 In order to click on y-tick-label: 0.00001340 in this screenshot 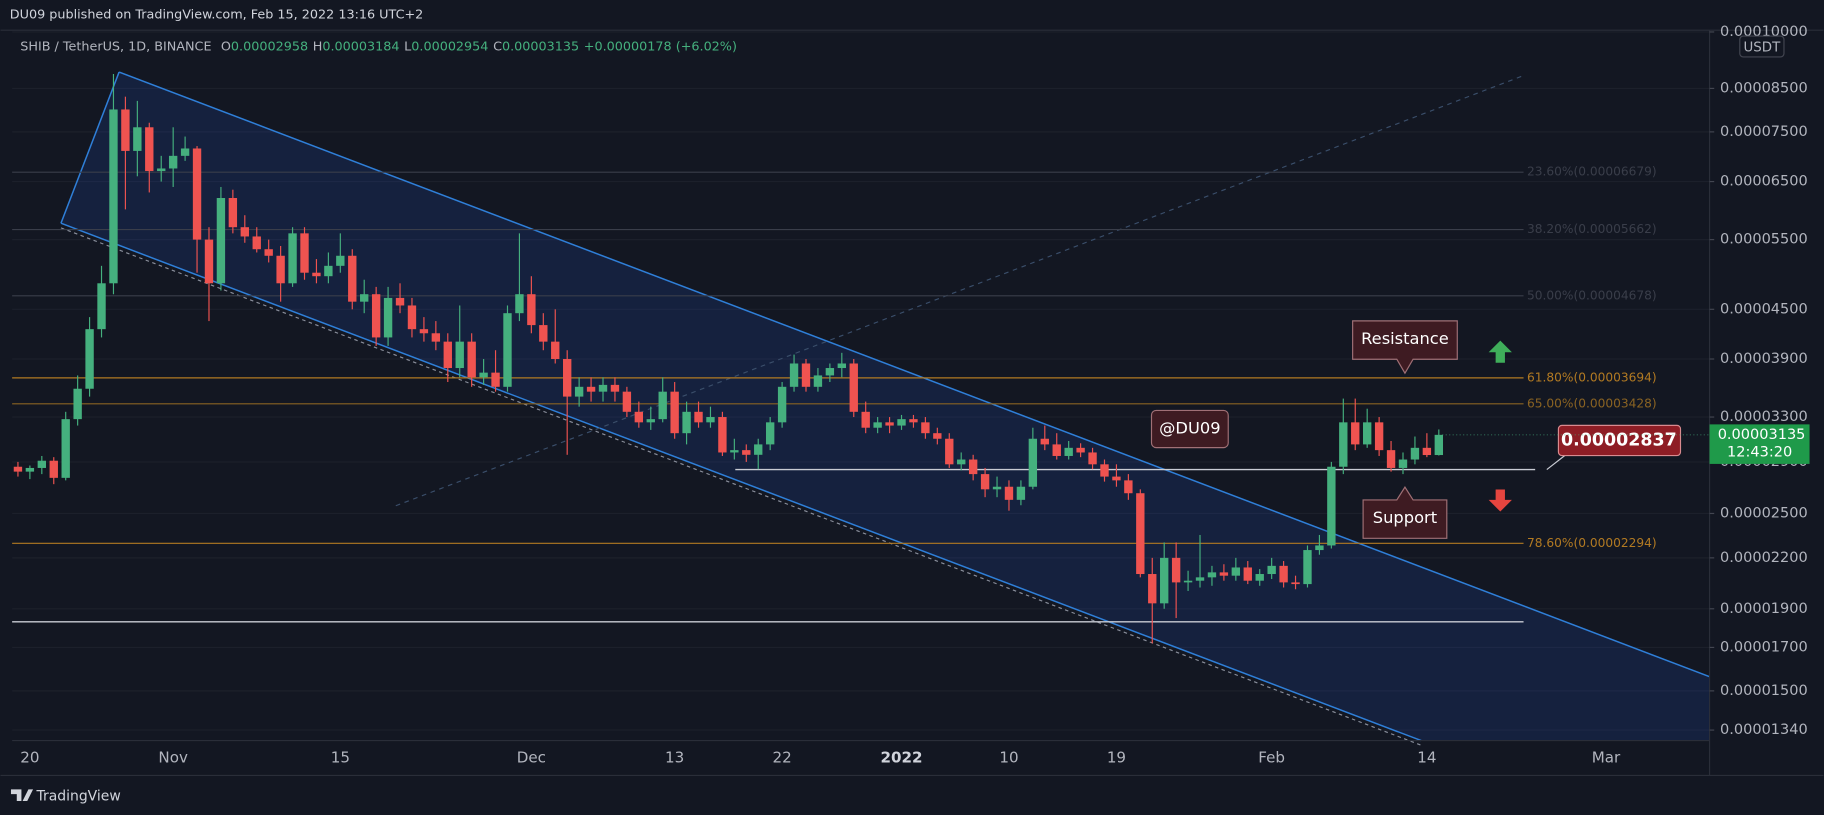, I will do `click(1764, 730)`.